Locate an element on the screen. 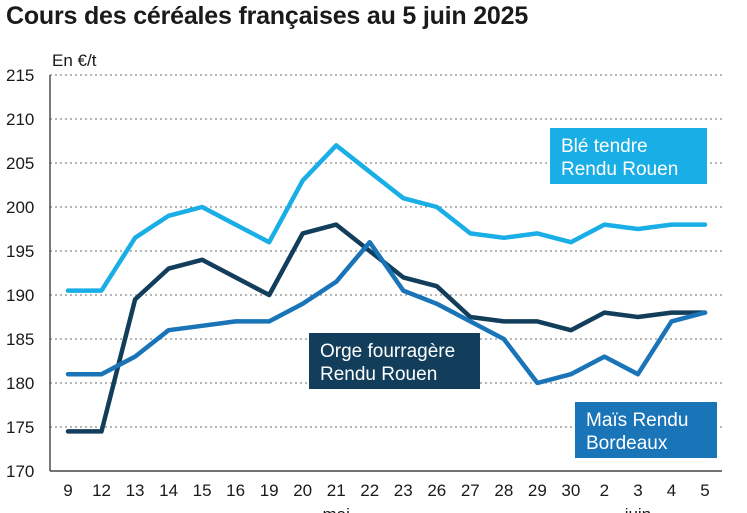 Image resolution: width=747 pixels, height=513 pixels. x-tick-label: 12 is located at coordinates (101, 490).